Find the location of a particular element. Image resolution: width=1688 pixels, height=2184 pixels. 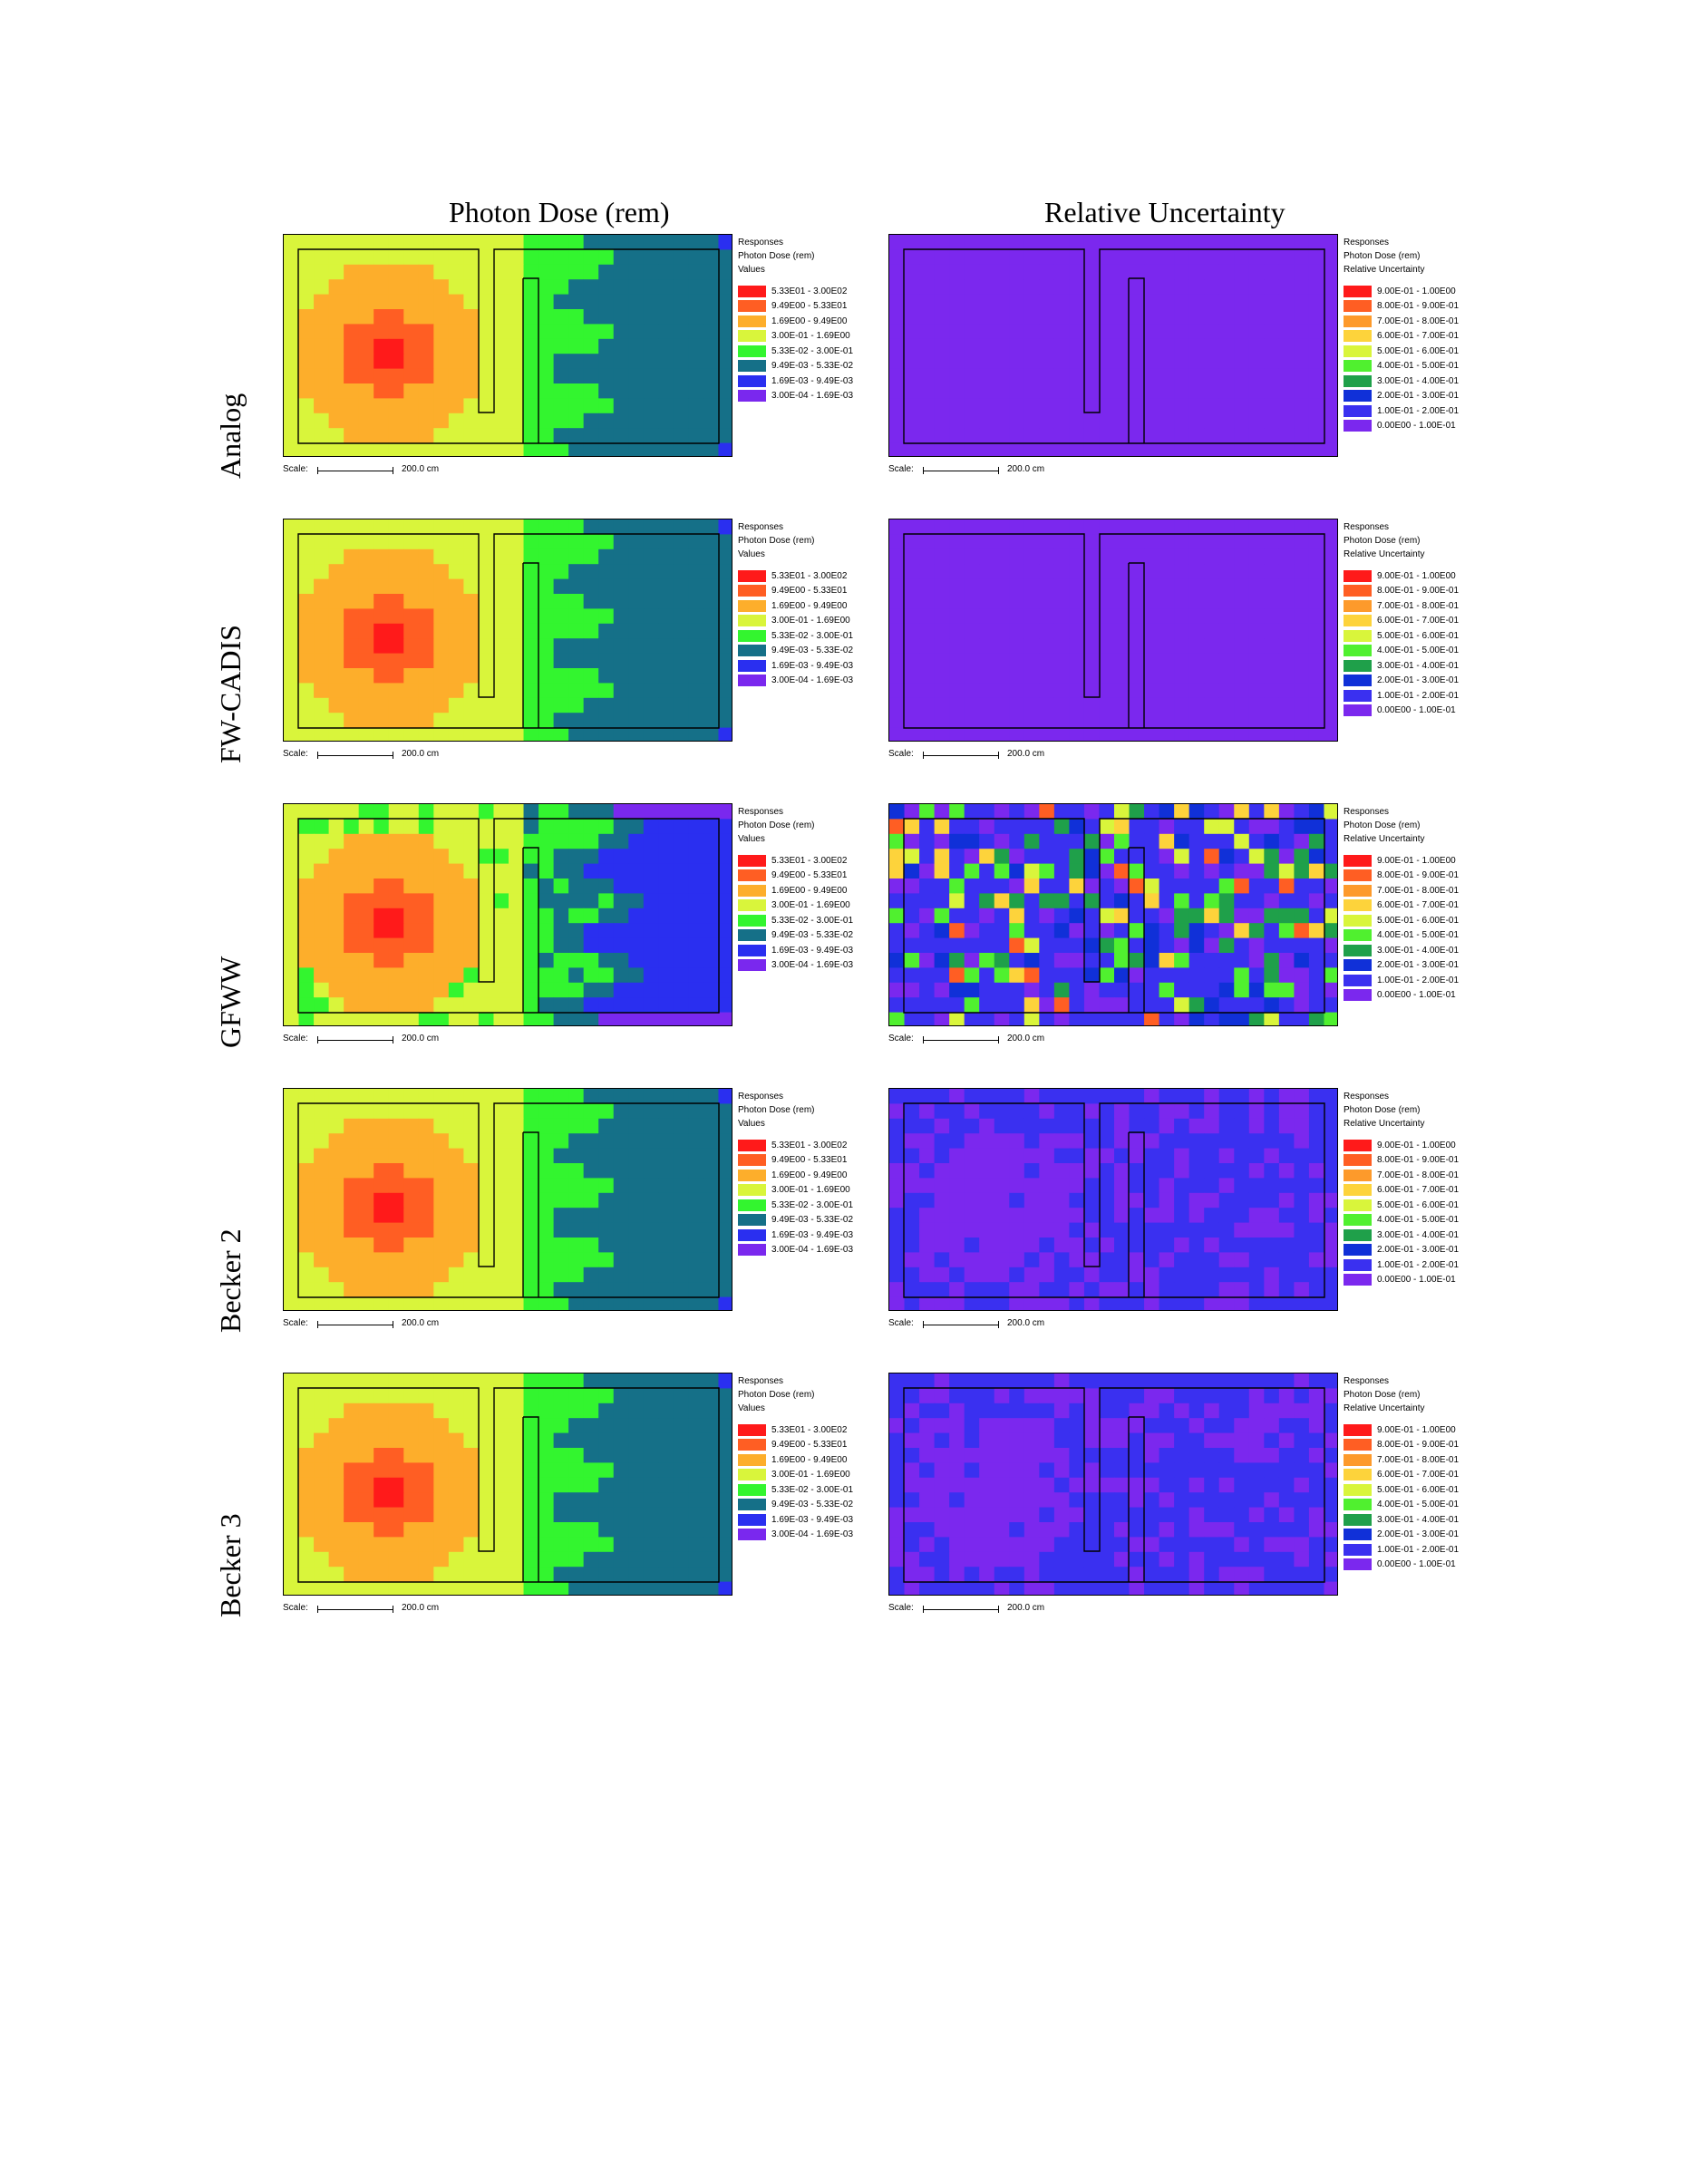

legend-label: 2.00E-01 - 3.00E-01 is located at coordinates (1418, 1250).